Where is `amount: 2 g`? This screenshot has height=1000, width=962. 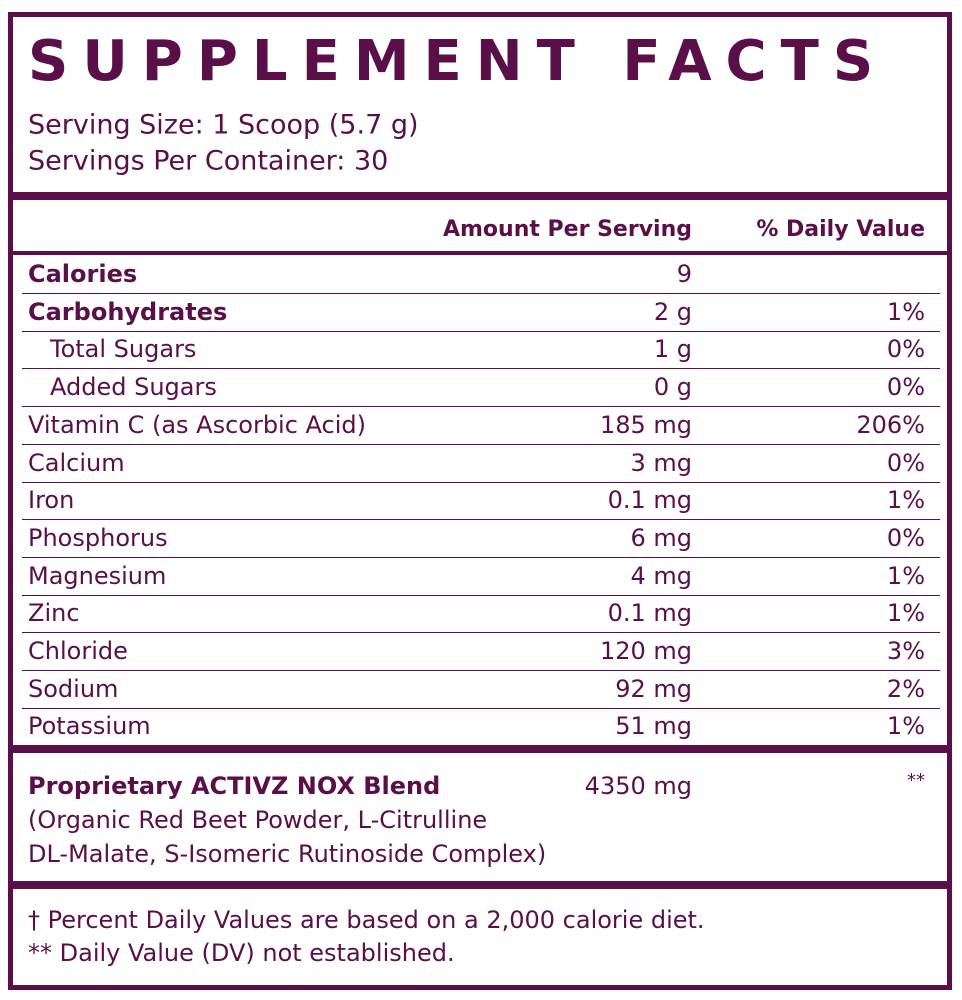
amount: 2 g is located at coordinates (672, 311).